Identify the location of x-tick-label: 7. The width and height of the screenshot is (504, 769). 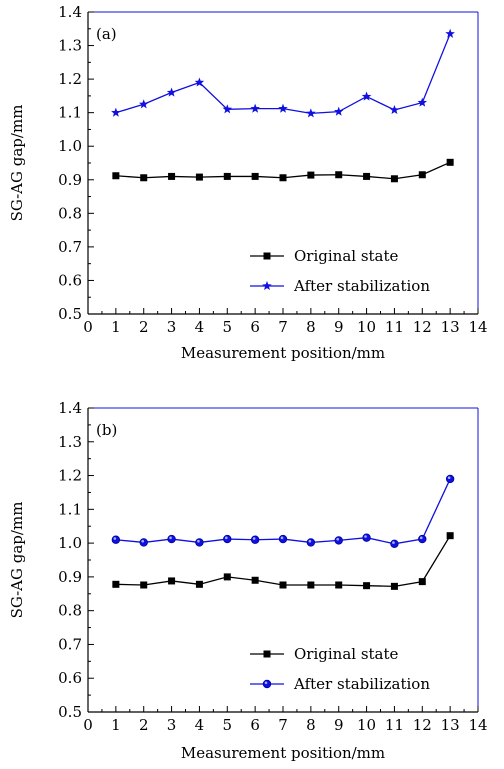
(283, 327).